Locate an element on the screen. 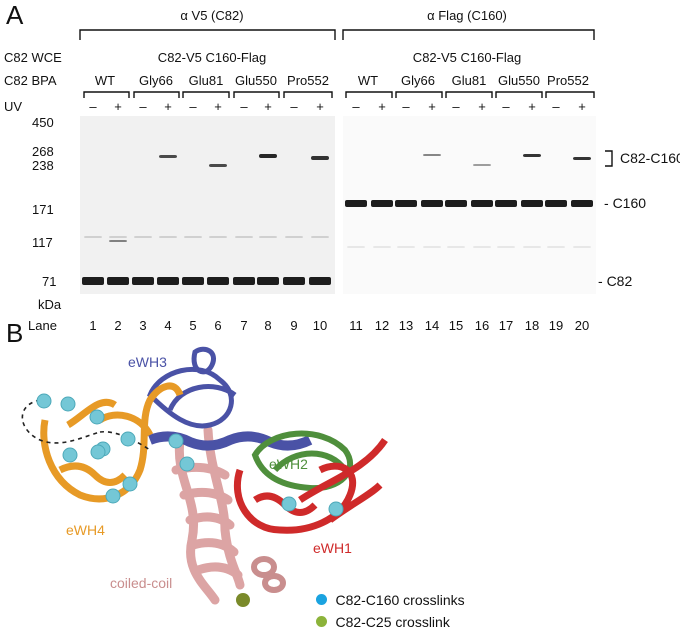 This screenshot has width=680, height=636. bracket-v5 is located at coordinates (207, 34).